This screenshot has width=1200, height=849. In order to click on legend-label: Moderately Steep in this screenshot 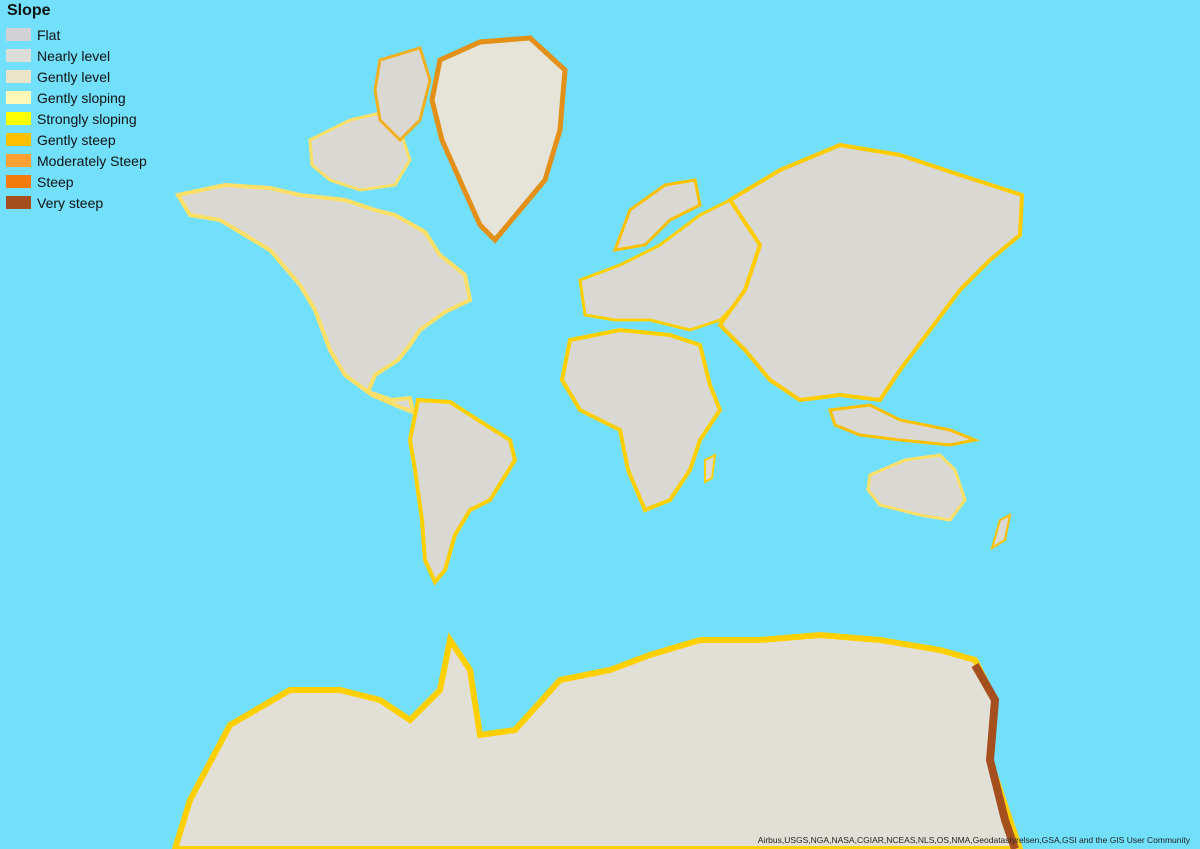, I will do `click(92, 160)`.